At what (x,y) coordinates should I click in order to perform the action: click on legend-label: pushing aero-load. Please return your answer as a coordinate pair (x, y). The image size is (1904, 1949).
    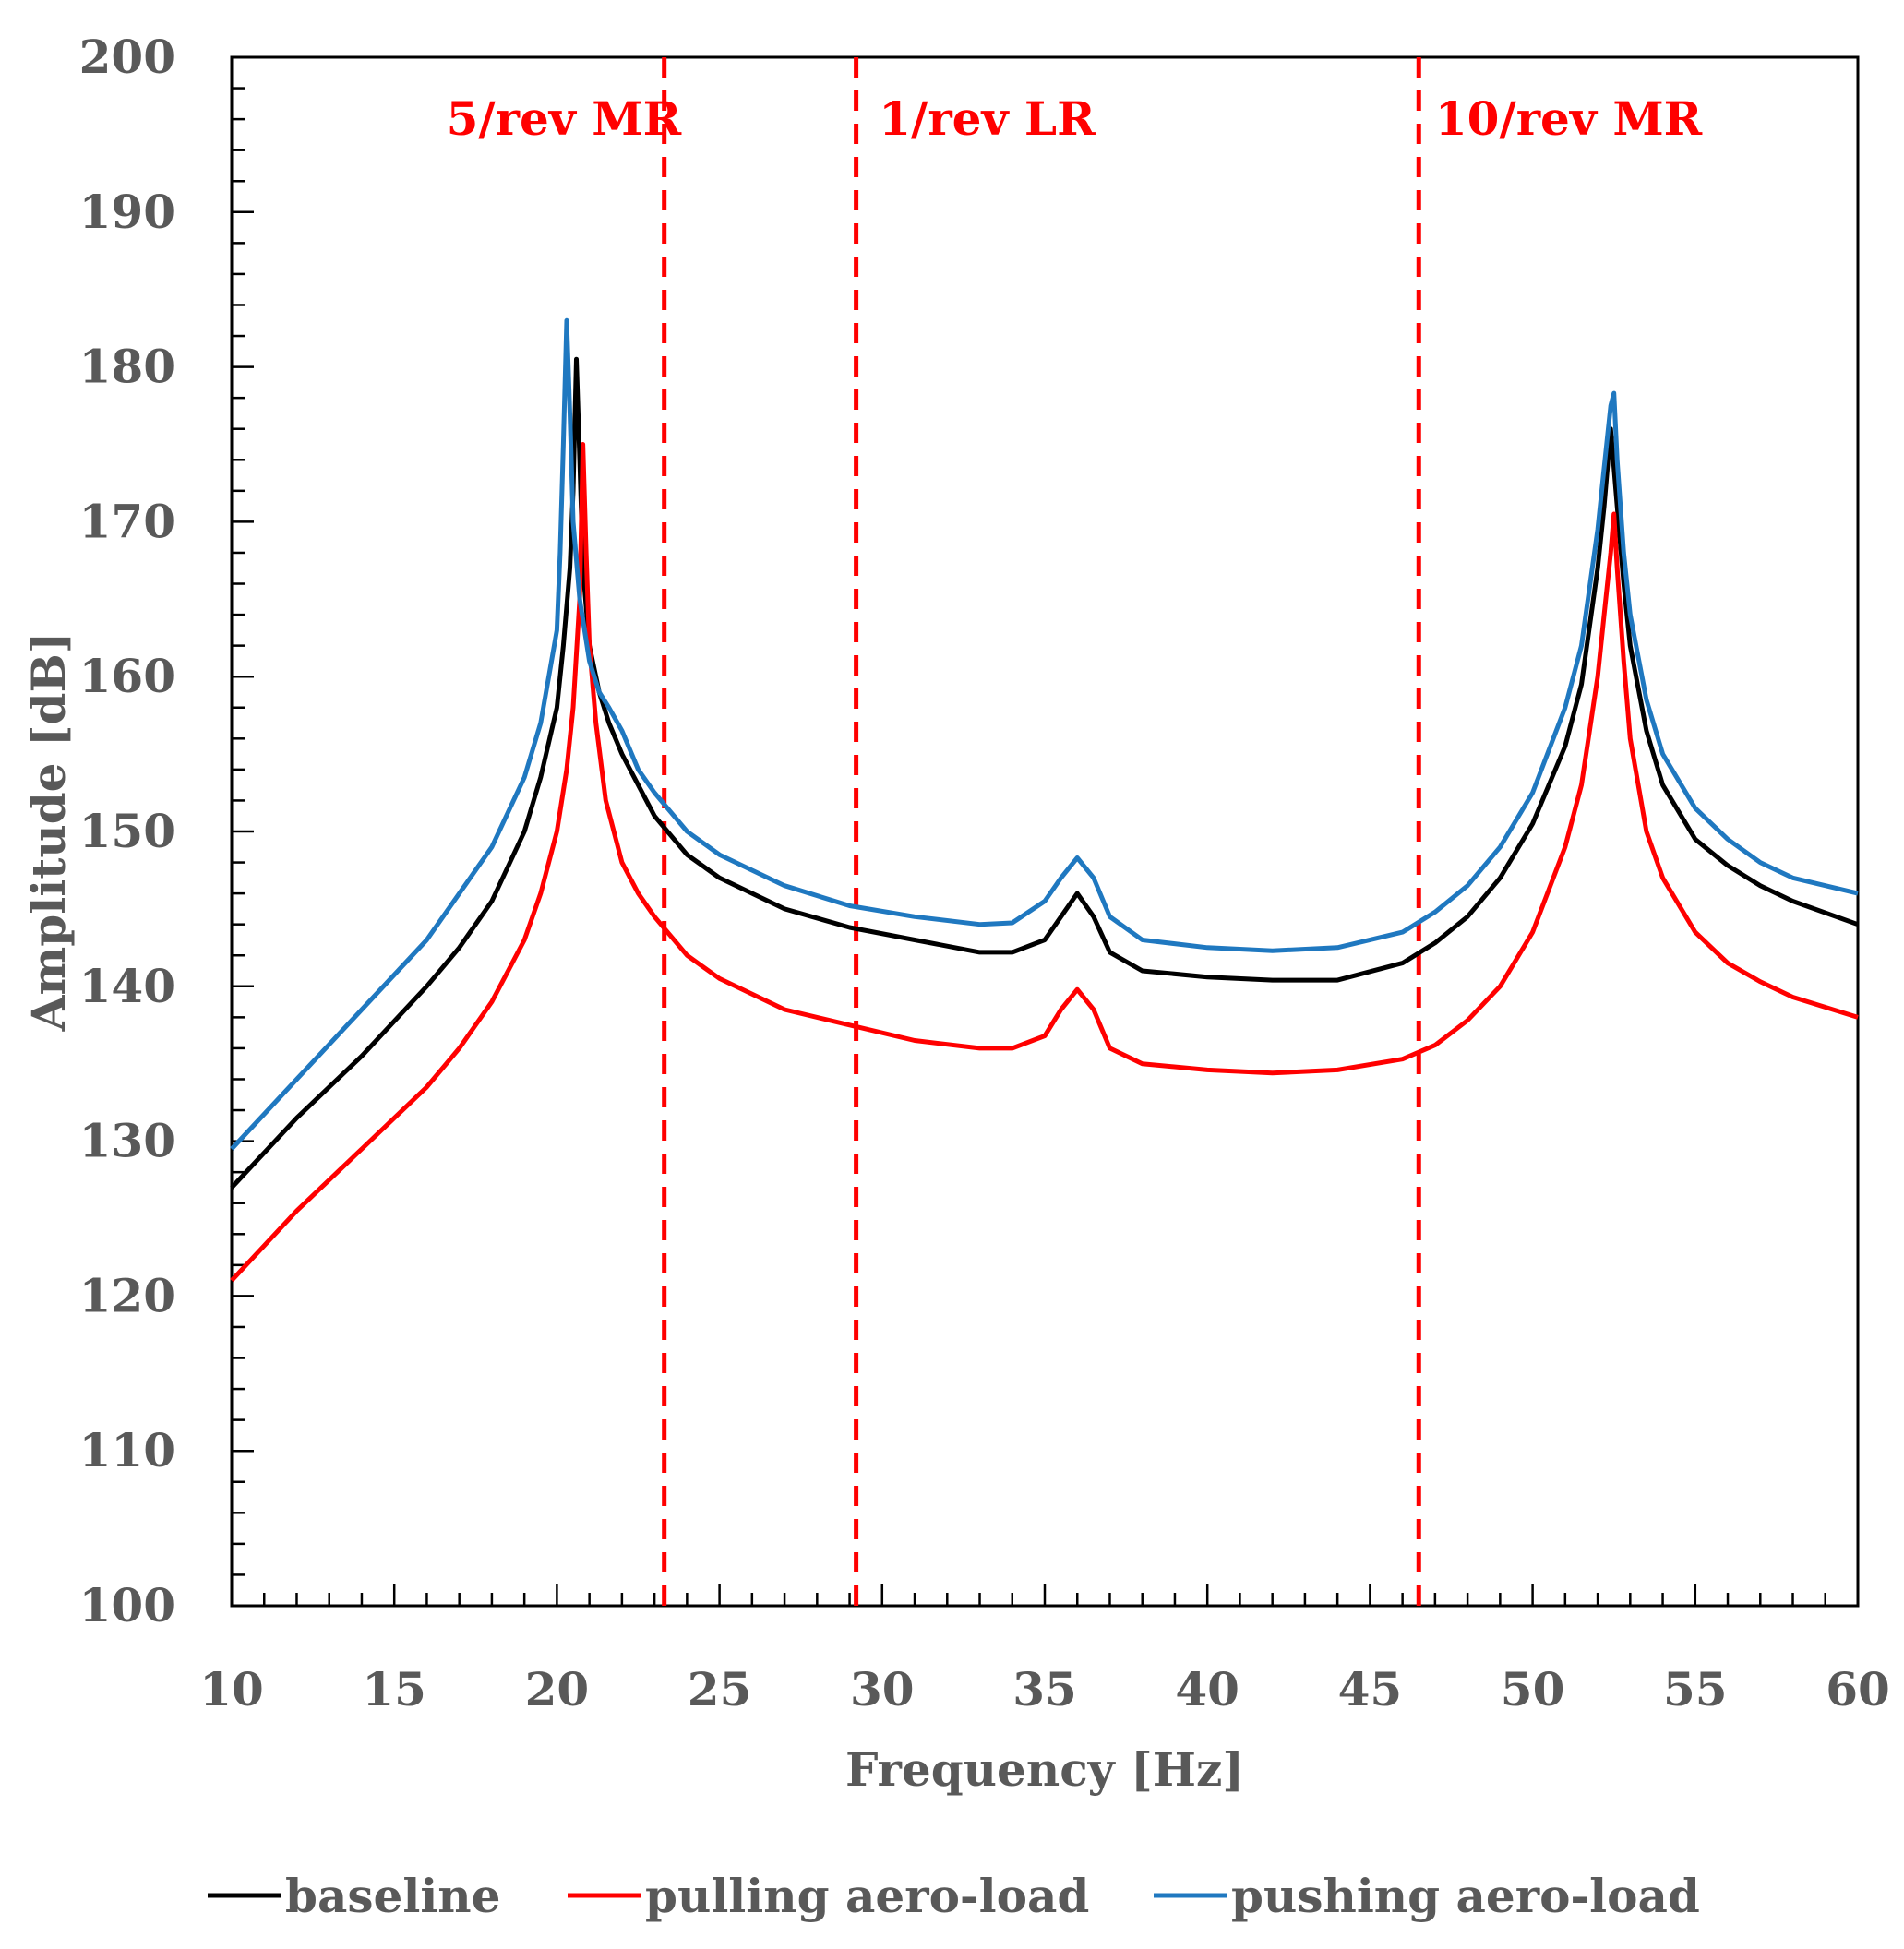
    Looking at the image, I should click on (1465, 1896).